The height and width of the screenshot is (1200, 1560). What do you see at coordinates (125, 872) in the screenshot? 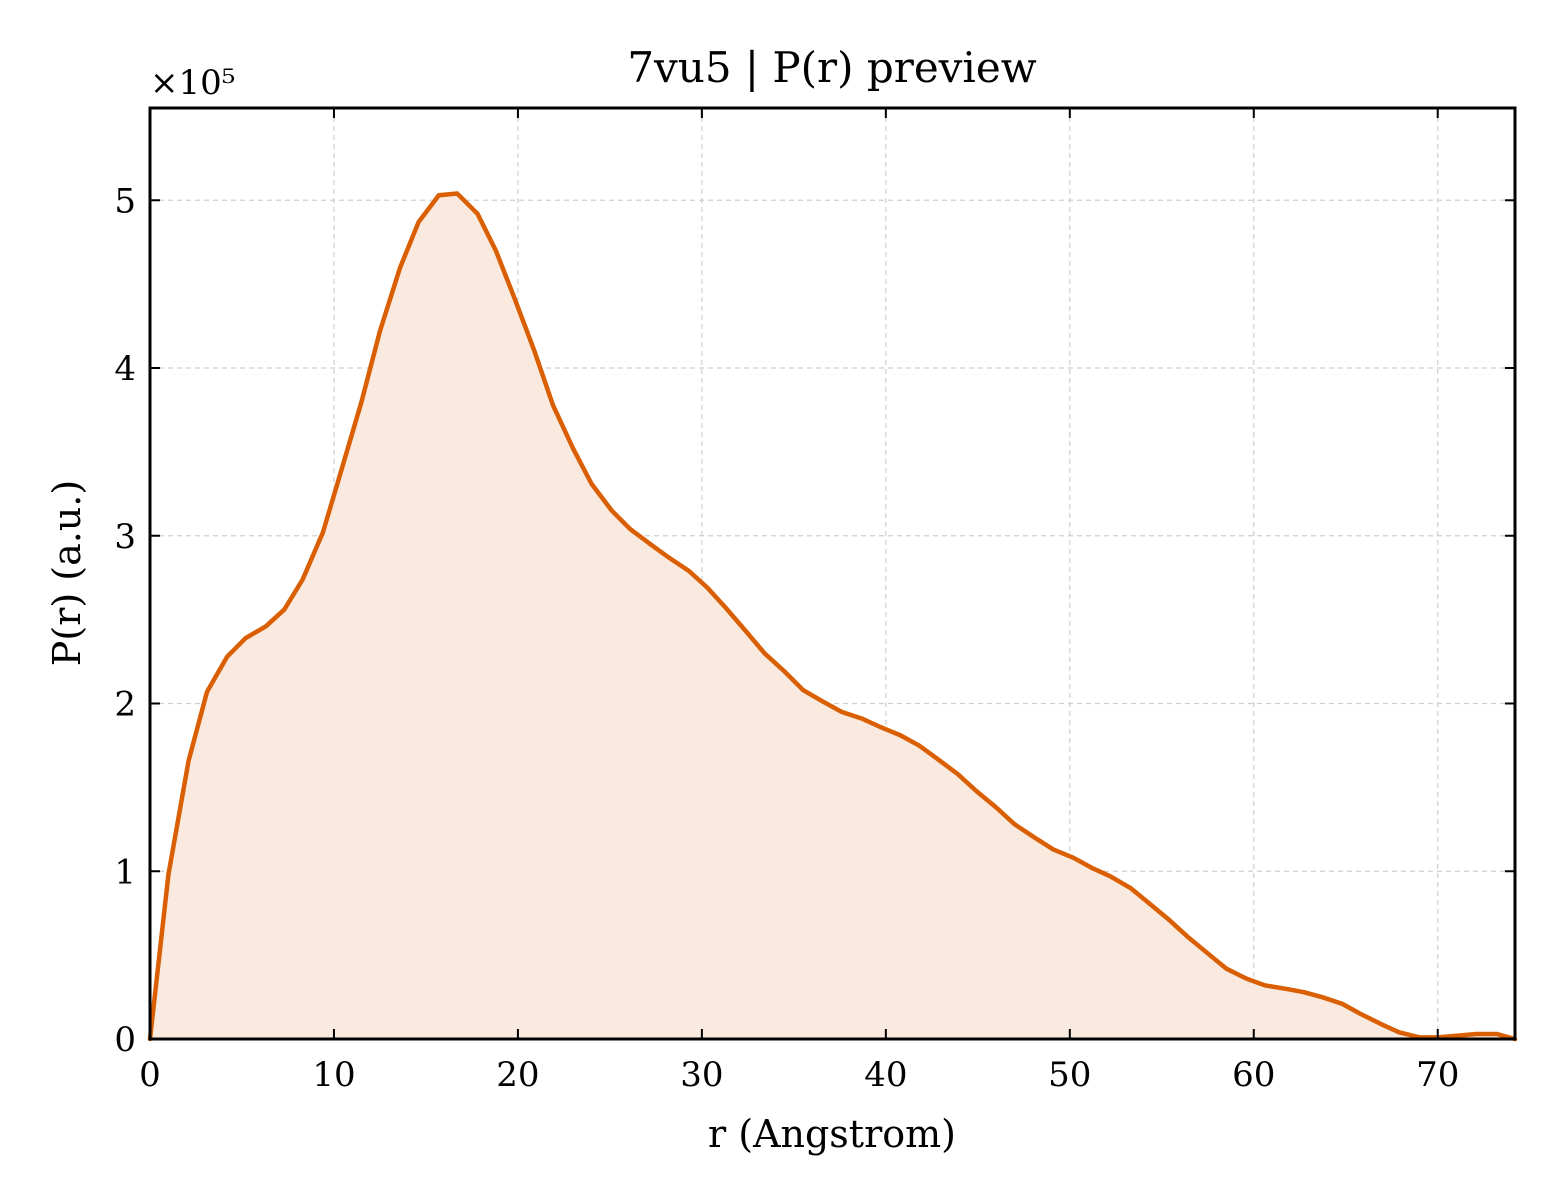
I see `y-tick-label: 1` at bounding box center [125, 872].